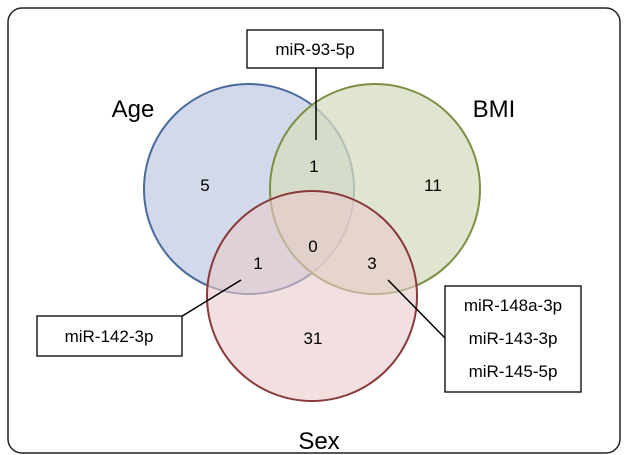  I want to click on callout-mirna-bmi-sex-2: miR-143-3p, so click(513, 338).